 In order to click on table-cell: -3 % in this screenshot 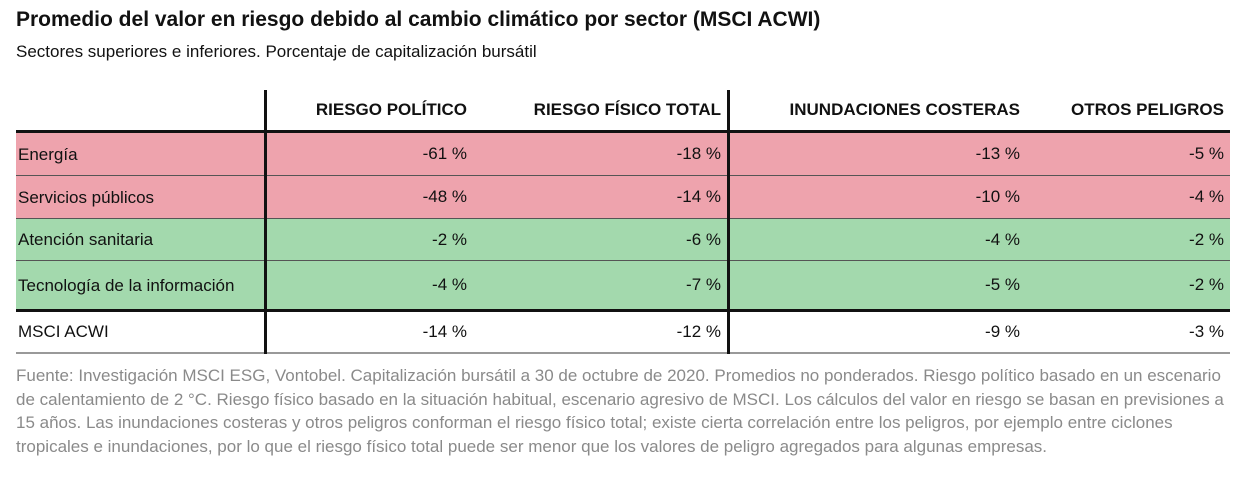, I will do `click(1128, 331)`.